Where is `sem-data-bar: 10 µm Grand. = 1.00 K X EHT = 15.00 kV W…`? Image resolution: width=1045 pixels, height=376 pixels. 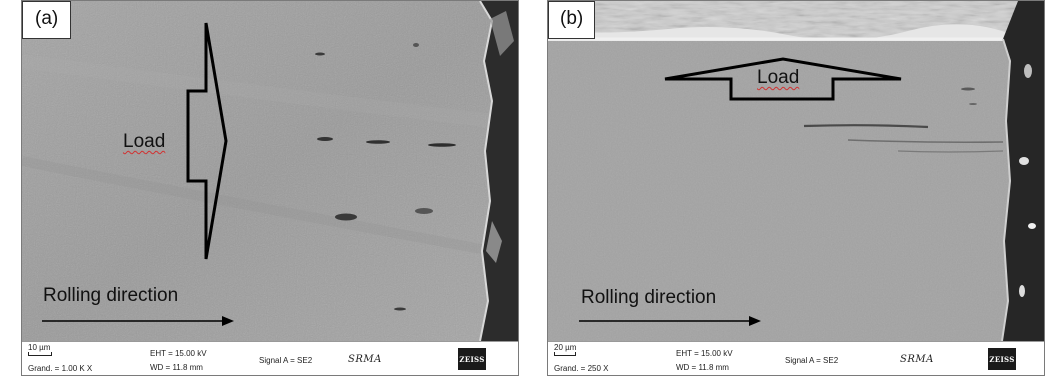 sem-data-bar: 10 µm Grand. = 1.00 K X EHT = 15.00 kV W… is located at coordinates (270, 358).